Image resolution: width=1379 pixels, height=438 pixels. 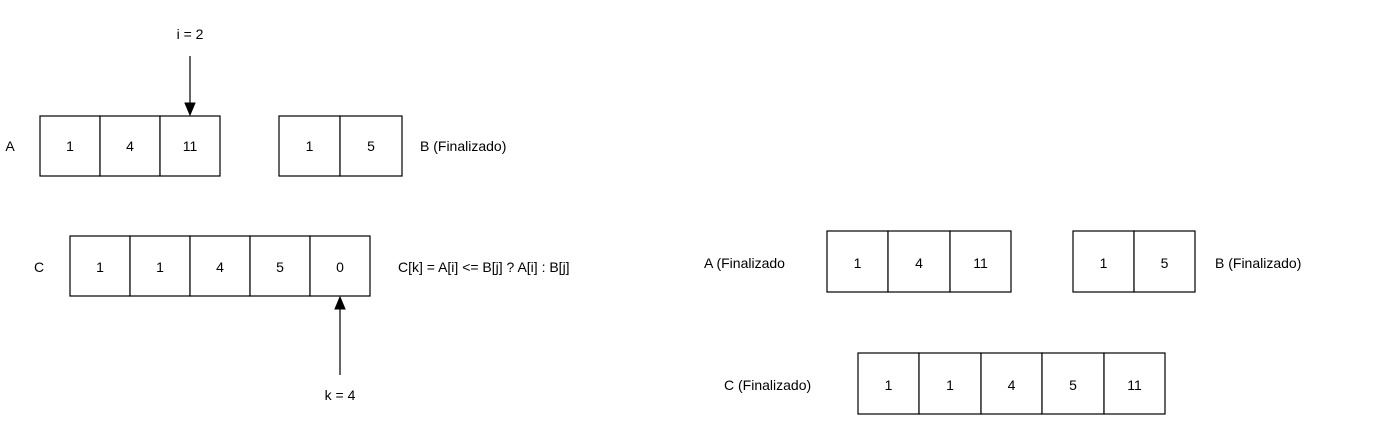 I want to click on array-b-cell-value: 5, so click(x=371, y=146).